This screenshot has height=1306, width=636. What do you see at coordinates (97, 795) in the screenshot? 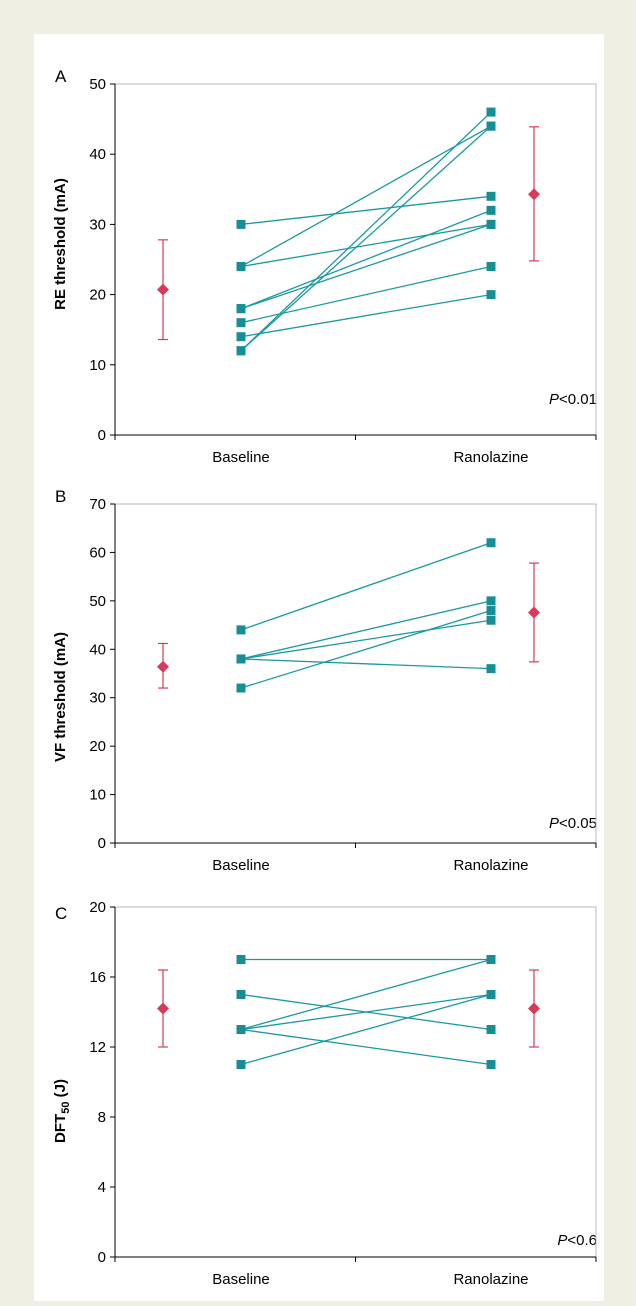
I see `panel-b-y-tick-label: 10` at bounding box center [97, 795].